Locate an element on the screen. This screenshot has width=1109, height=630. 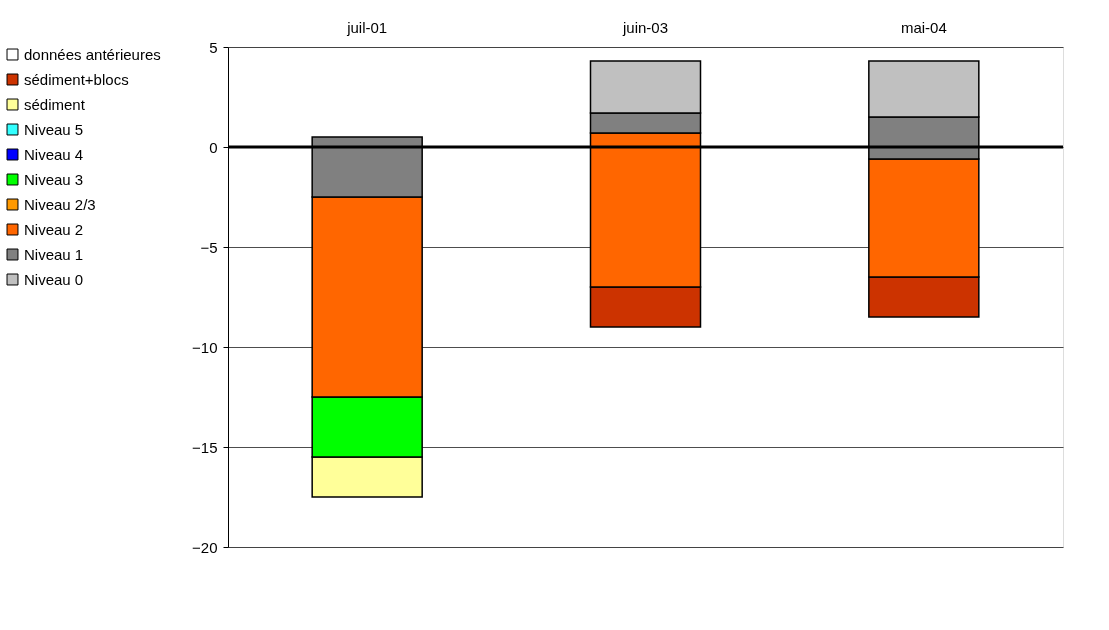
y-tick-label: −10 is located at coordinates (205, 347).